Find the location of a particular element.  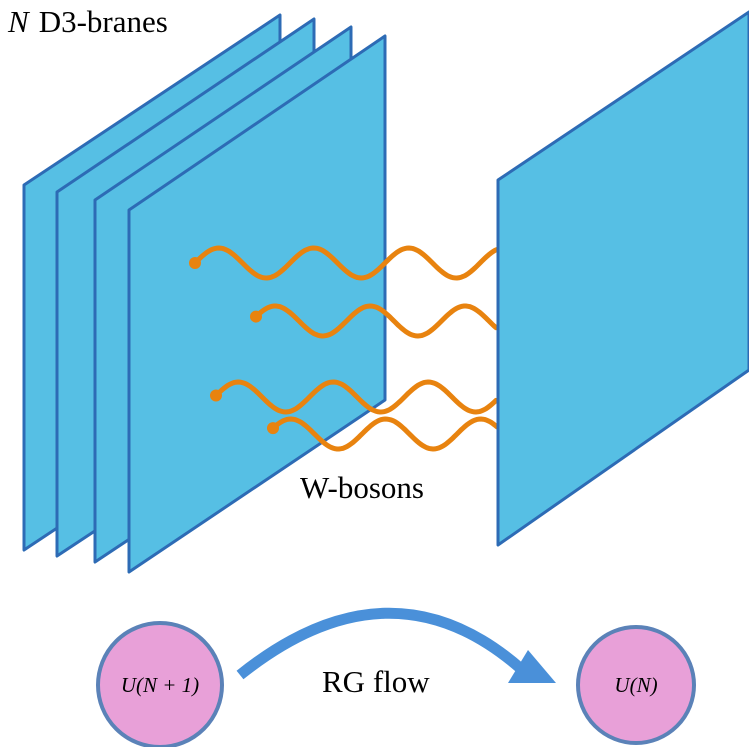

flow-label: RG flow is located at coordinates (376, 681).